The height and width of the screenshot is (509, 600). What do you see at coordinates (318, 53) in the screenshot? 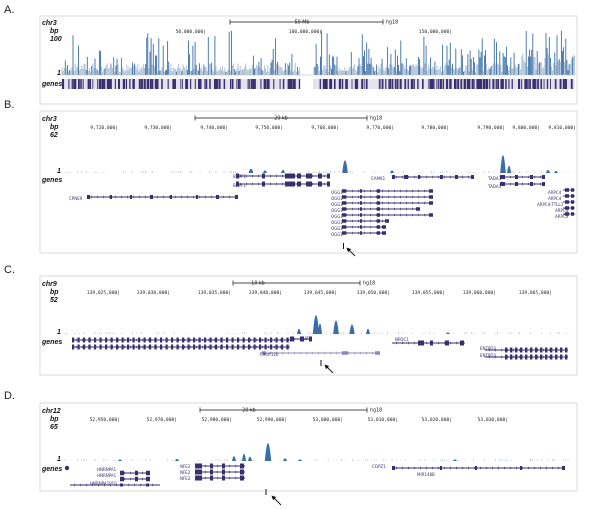
I see `coverage-track` at bounding box center [318, 53].